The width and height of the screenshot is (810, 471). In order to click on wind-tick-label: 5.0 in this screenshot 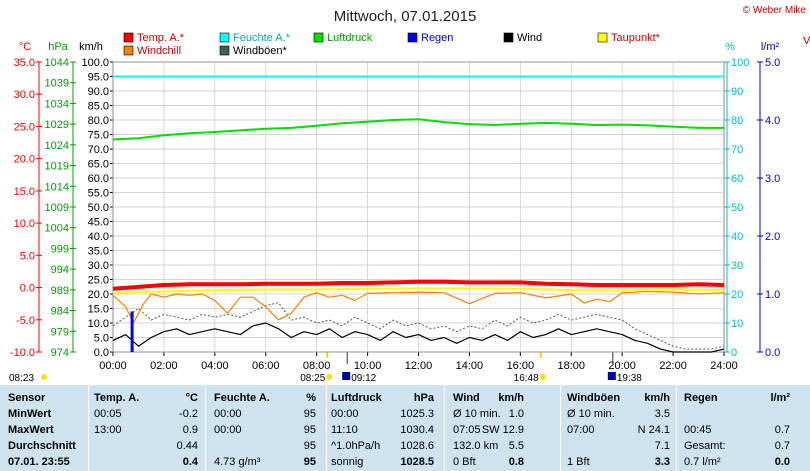, I will do `click(101, 339)`.